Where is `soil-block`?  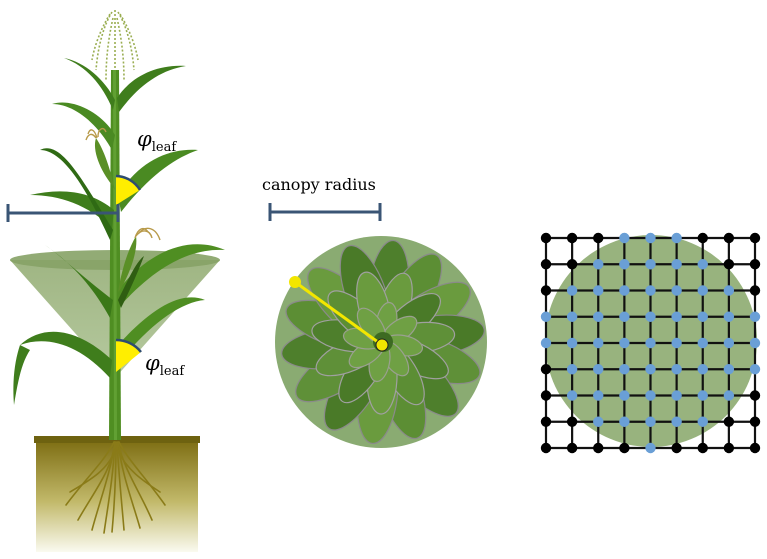 soil-block is located at coordinates (117, 496).